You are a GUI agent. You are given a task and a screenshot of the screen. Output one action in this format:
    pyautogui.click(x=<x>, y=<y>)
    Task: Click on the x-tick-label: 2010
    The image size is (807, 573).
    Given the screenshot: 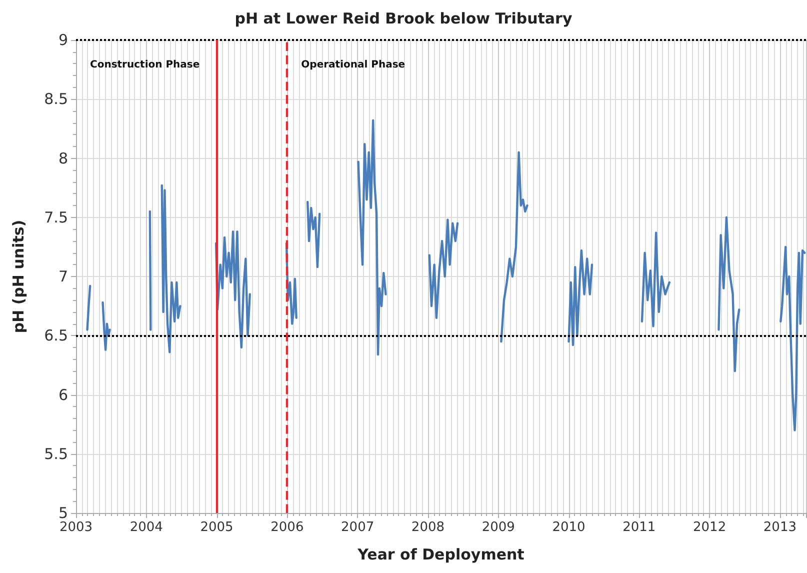 What is the action you would take?
    pyautogui.click(x=569, y=527)
    